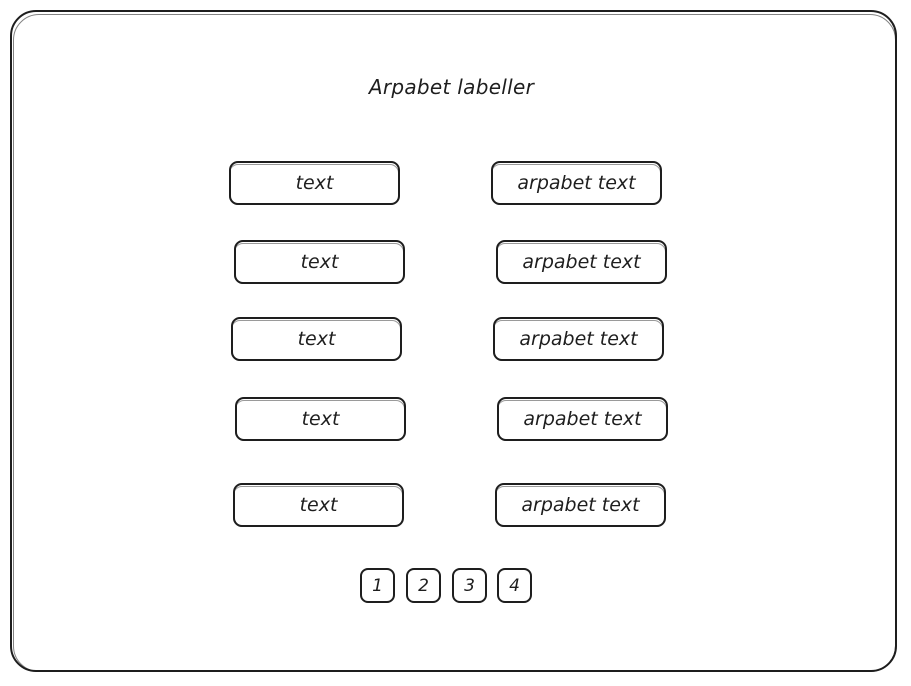 This screenshot has width=911, height=686. I want to click on text-field-1: text, so click(314, 183).